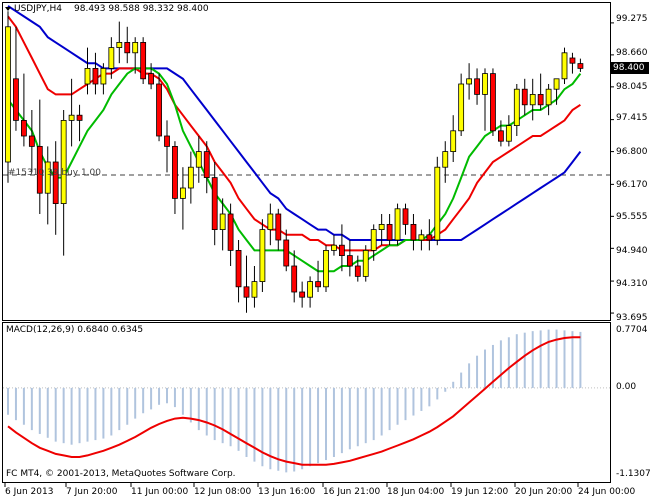 This screenshot has height=500, width=650. I want to click on current-price-tag: 98.400, so click(630, 68).